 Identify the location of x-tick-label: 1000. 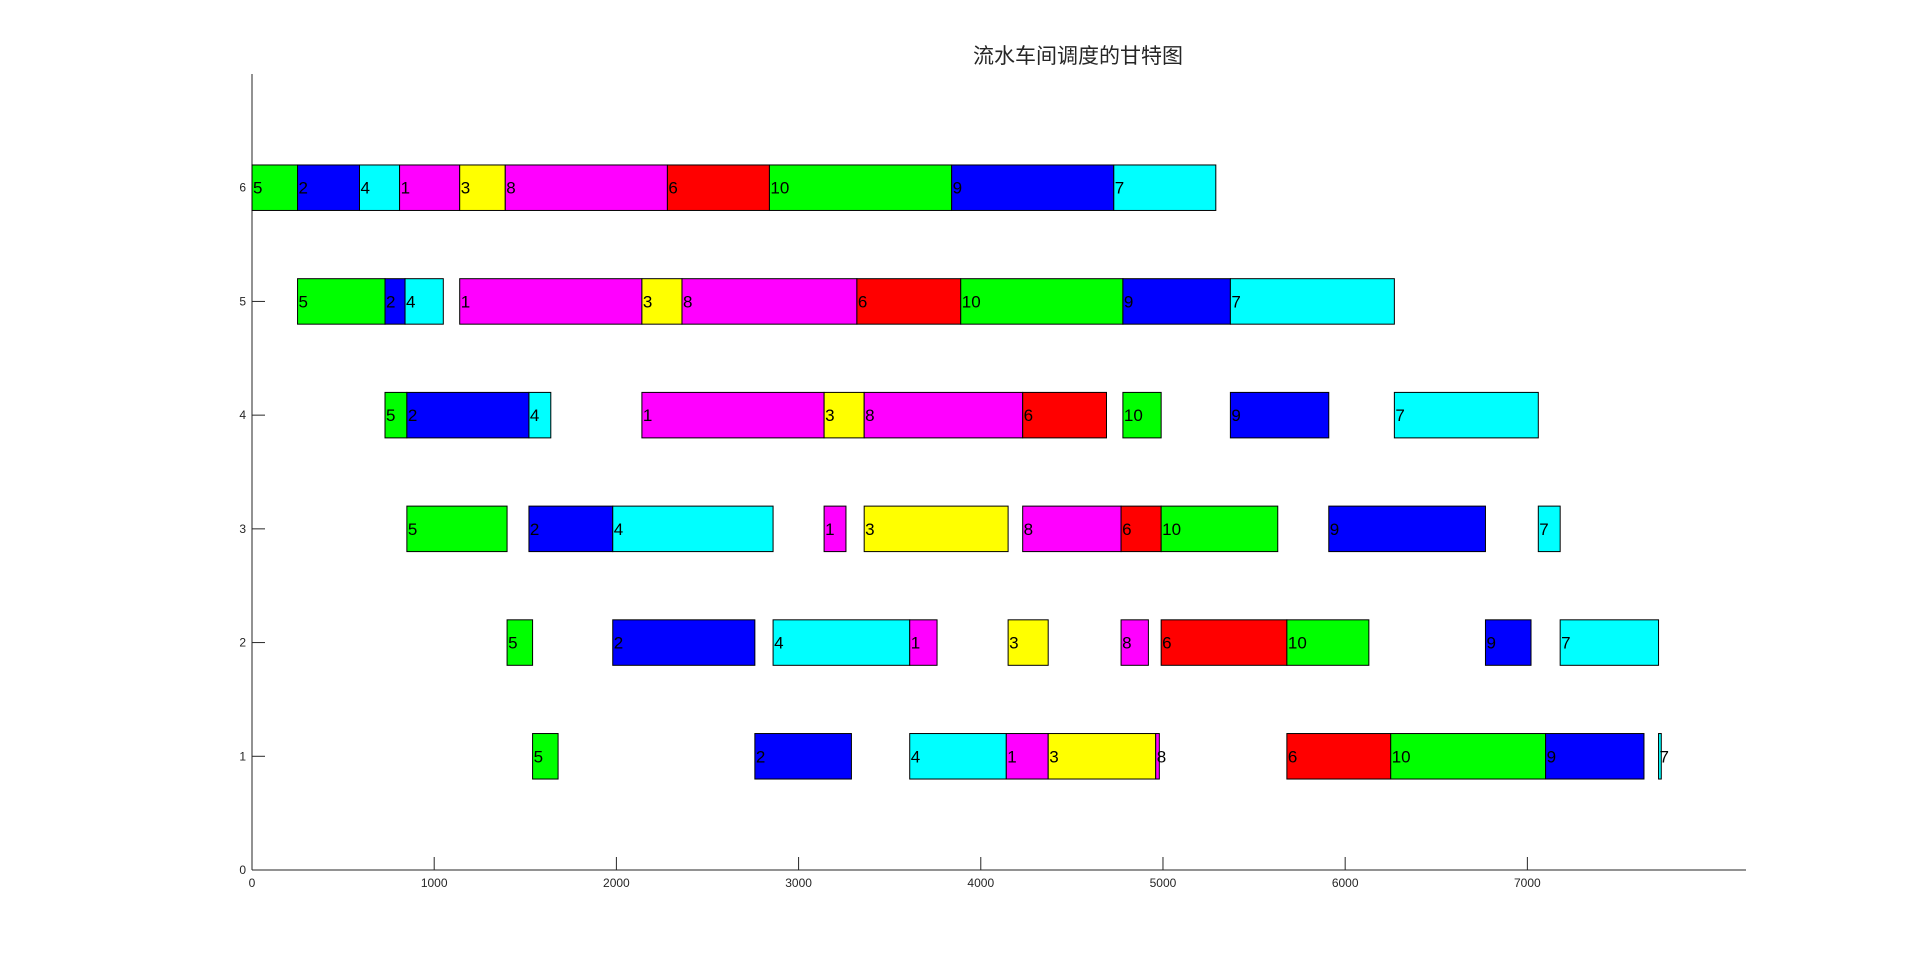
(434, 883).